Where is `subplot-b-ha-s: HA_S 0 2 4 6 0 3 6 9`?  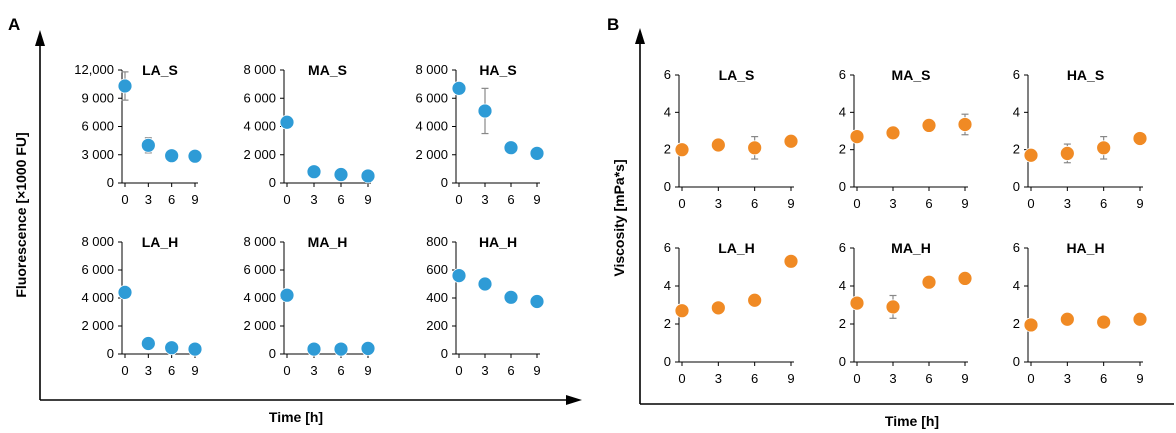 subplot-b-ha-s: HA_S 0 2 4 6 0 3 6 9 is located at coordinates (1080, 139).